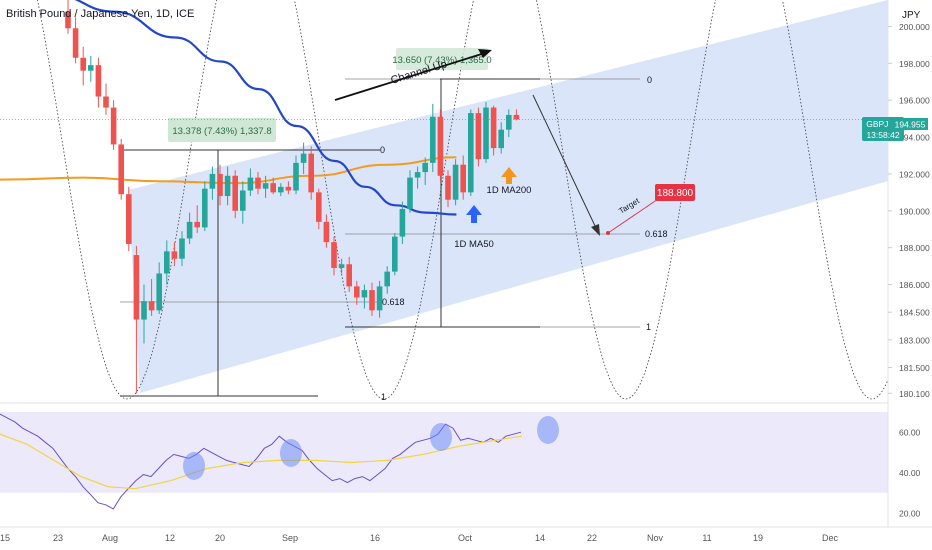 This screenshot has height=550, width=932. Describe the element at coordinates (914, 340) in the screenshot. I see `price-tick-label: 183.000` at that location.